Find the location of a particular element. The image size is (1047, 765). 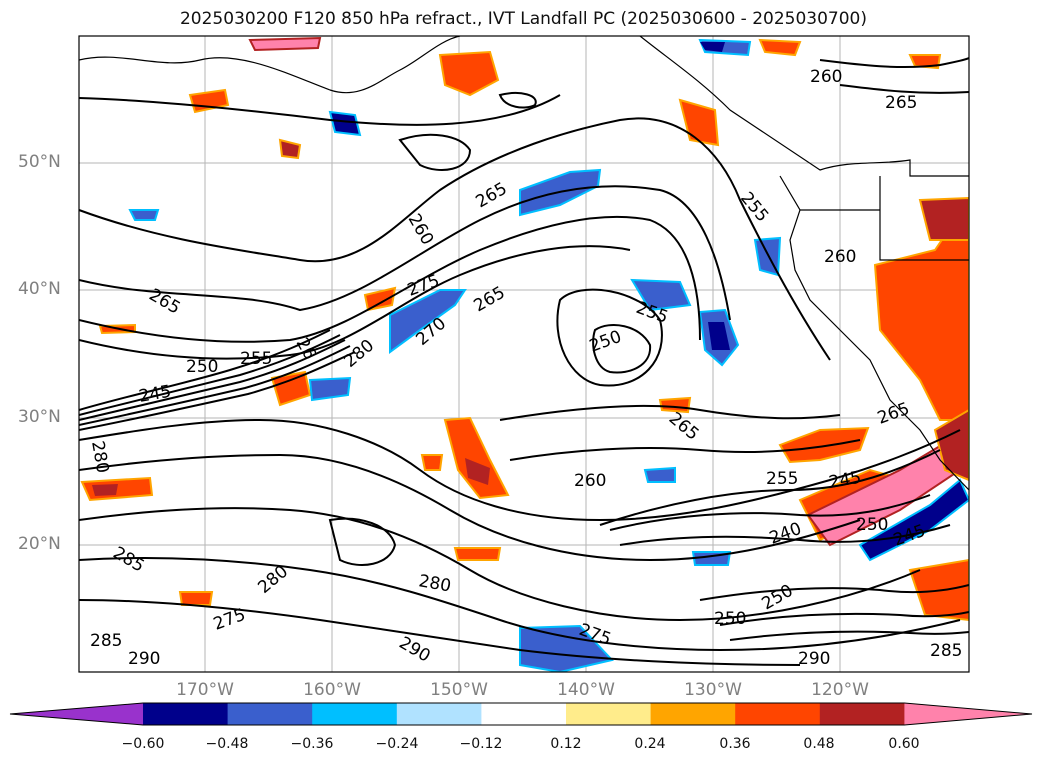

longitude-label: 140°W is located at coordinates (586, 690).